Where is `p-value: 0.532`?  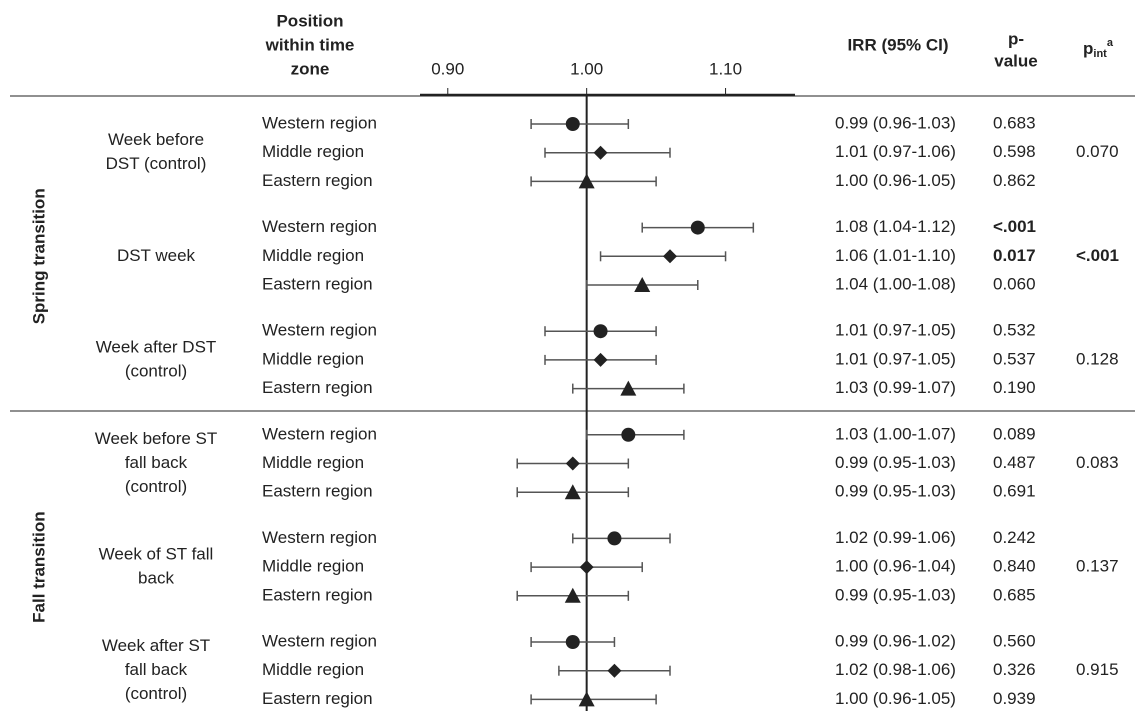 p-value: 0.532 is located at coordinates (1014, 330).